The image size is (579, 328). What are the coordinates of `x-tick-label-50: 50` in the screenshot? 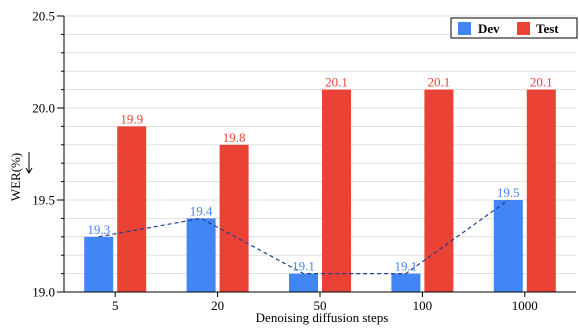 It's located at (320, 305).